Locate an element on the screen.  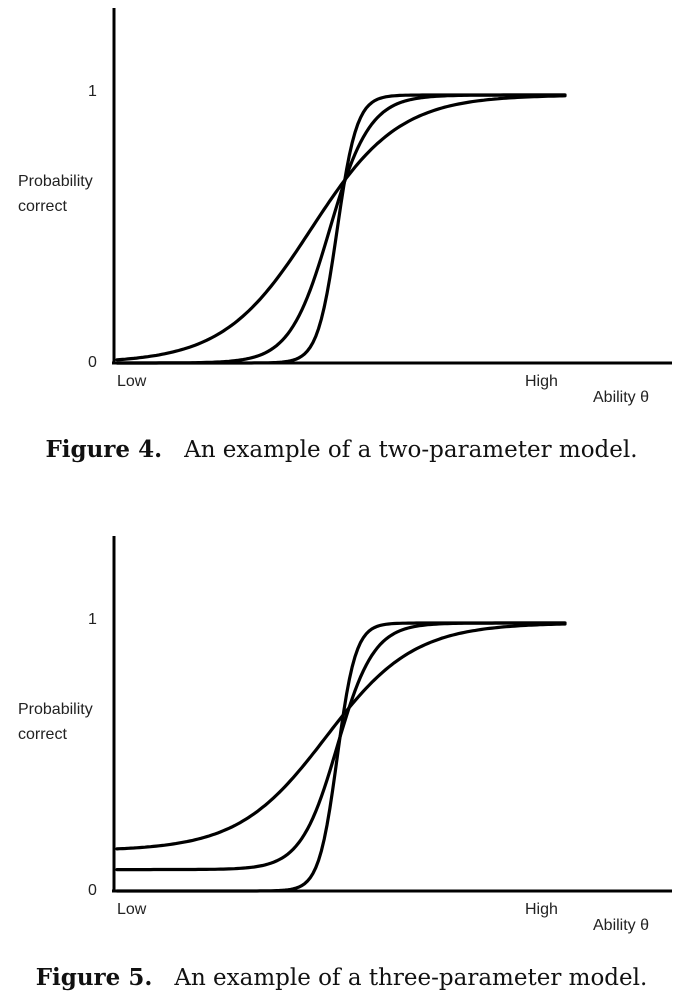
caption-text: An example of a two-parameter model. is located at coordinates (411, 450).